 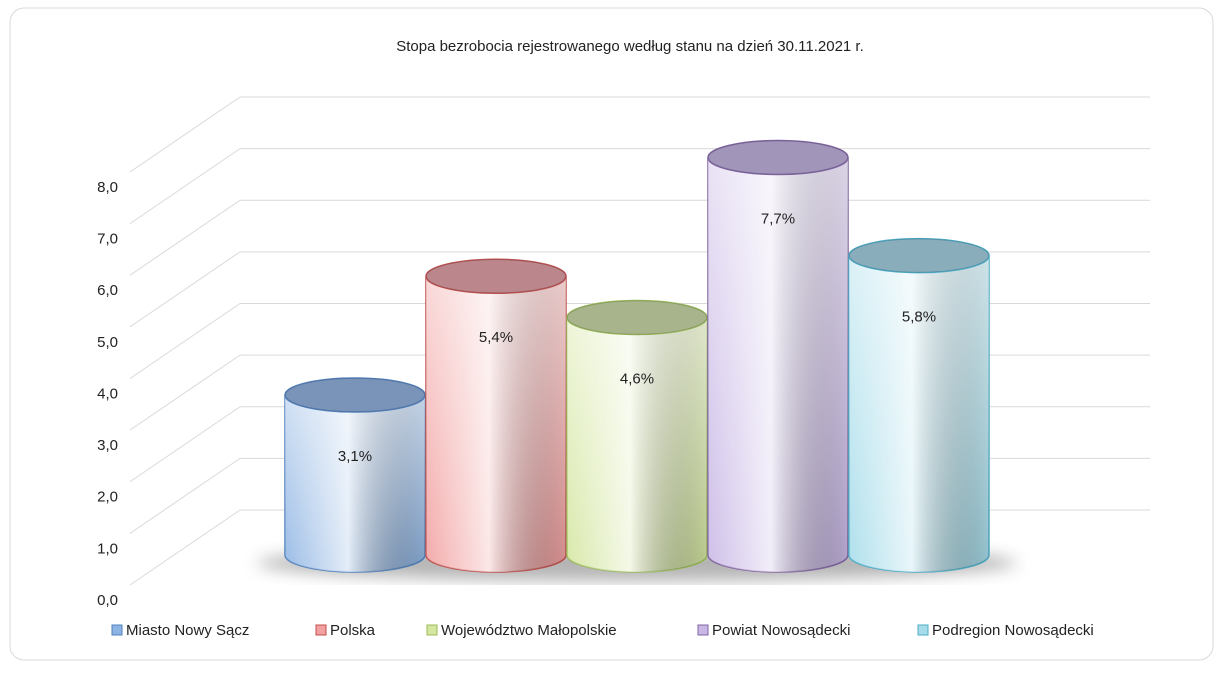 I want to click on y-tick-label: 2,0, so click(x=107, y=497).